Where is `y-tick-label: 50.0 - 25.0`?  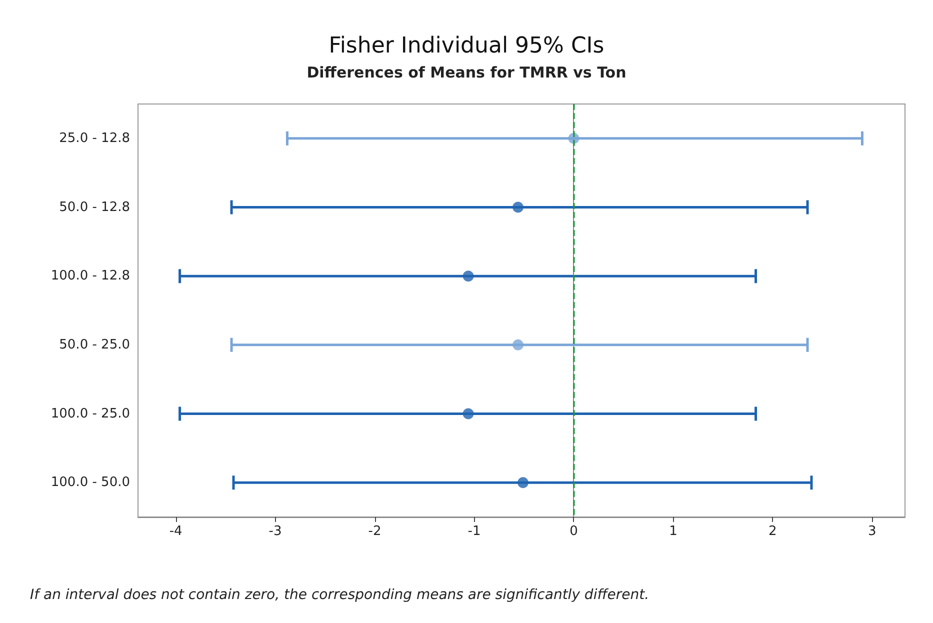
y-tick-label: 50.0 - 25.0 is located at coordinates (94, 344).